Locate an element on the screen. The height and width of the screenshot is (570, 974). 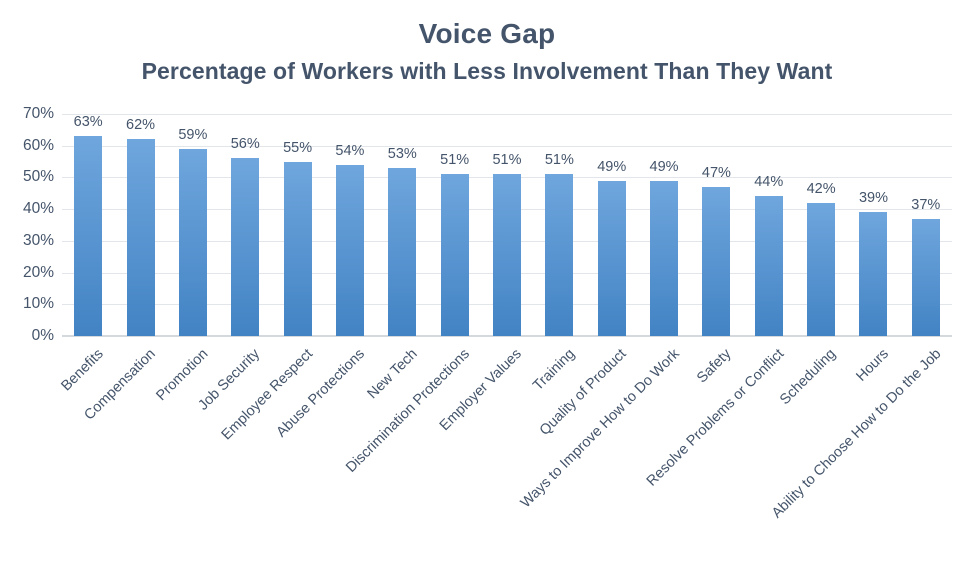
x-axis-category-label: Training is located at coordinates (553, 370).